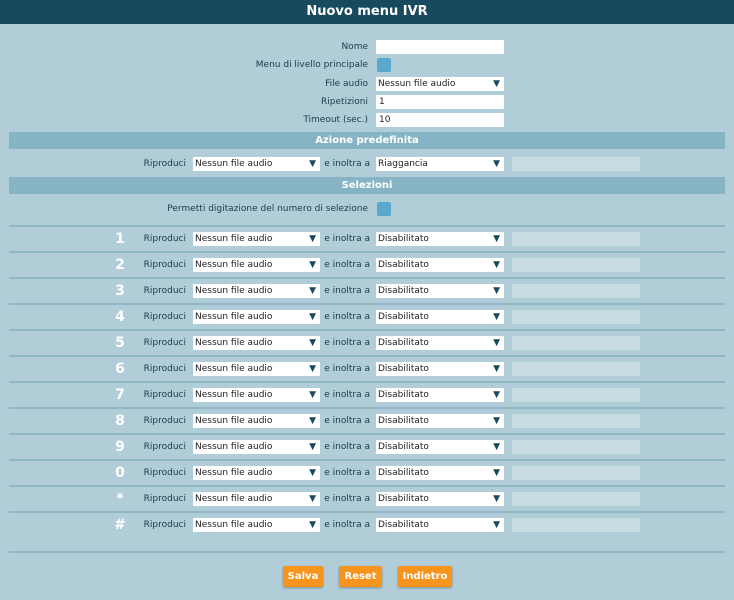 The height and width of the screenshot is (600, 734). Describe the element at coordinates (120, 265) in the screenshot. I see `selection-key: 2` at that location.